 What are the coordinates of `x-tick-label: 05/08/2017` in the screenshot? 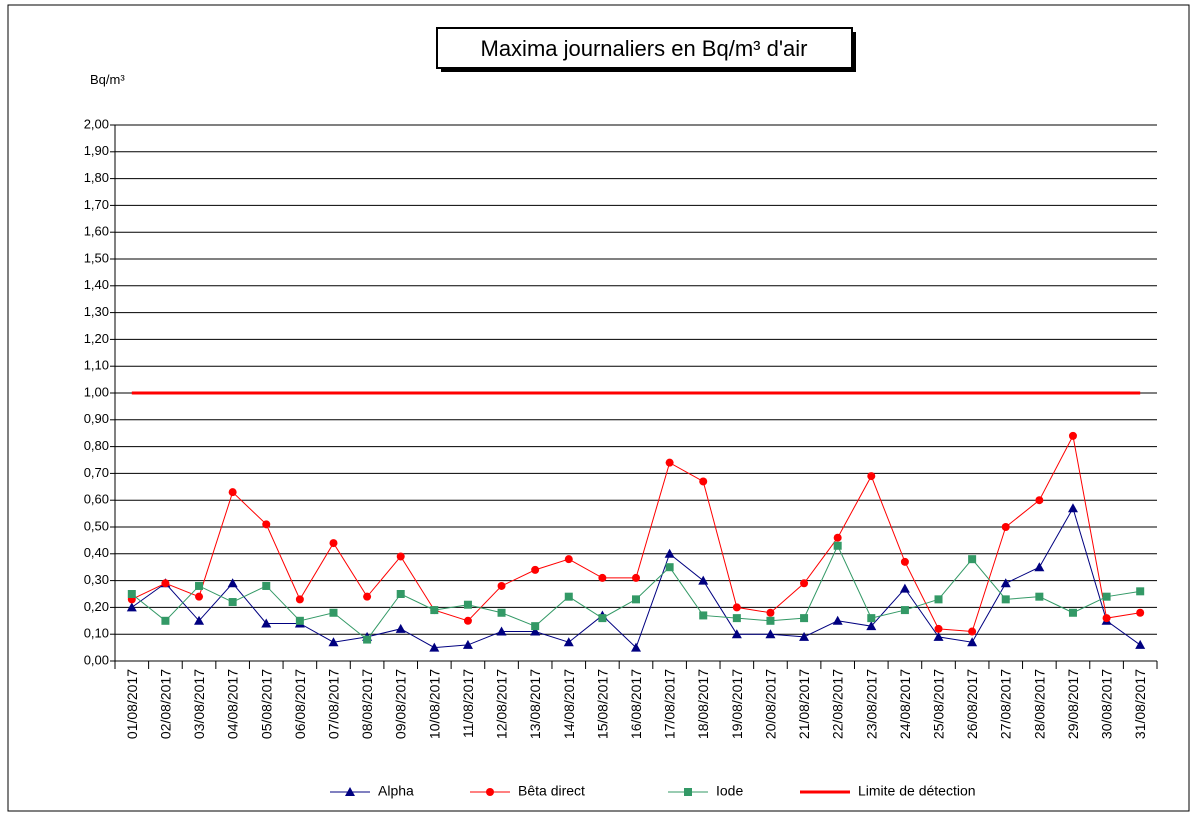 It's located at (266, 704).